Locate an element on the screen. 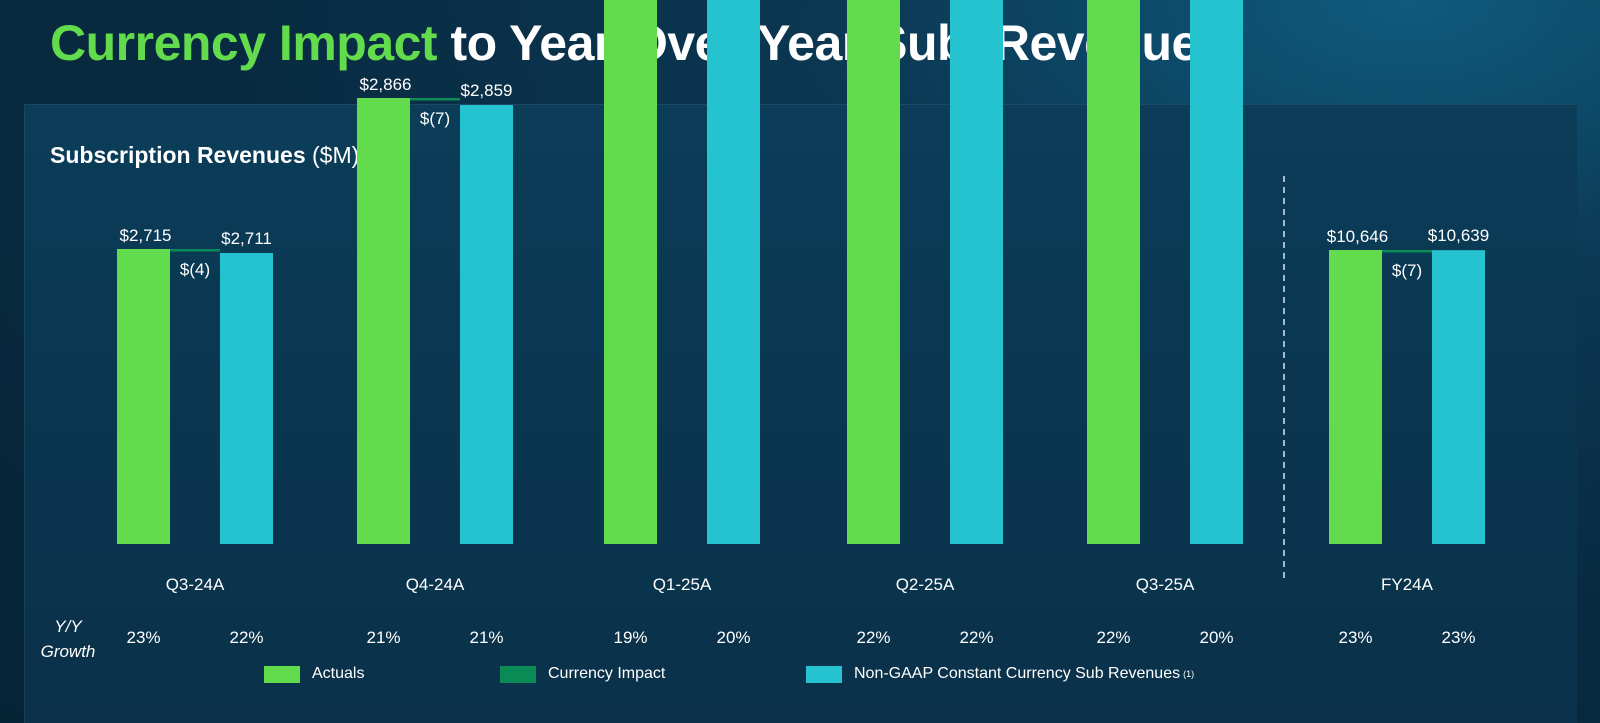 The height and width of the screenshot is (723, 1600). growth-actuals-q4-24a: 21% is located at coordinates (383, 637).